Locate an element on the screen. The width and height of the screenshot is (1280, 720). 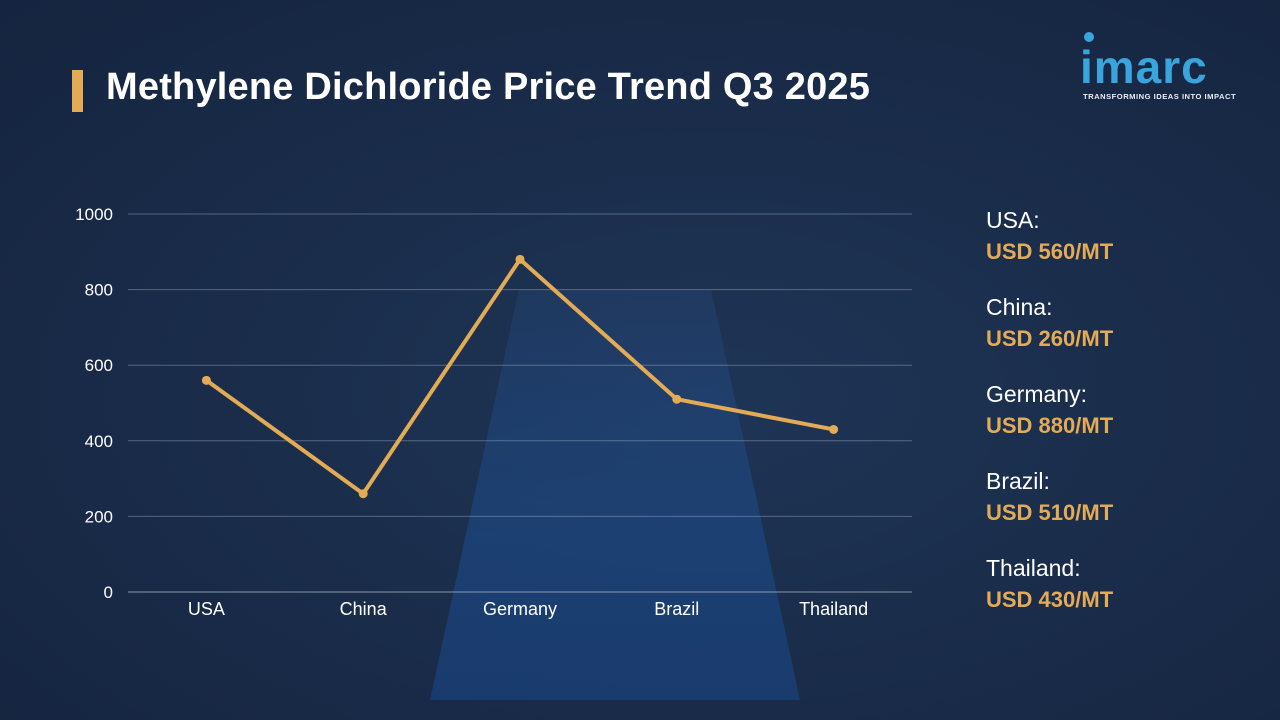
summary-item: USA: USD 560/MT is located at coordinates (1126, 238).